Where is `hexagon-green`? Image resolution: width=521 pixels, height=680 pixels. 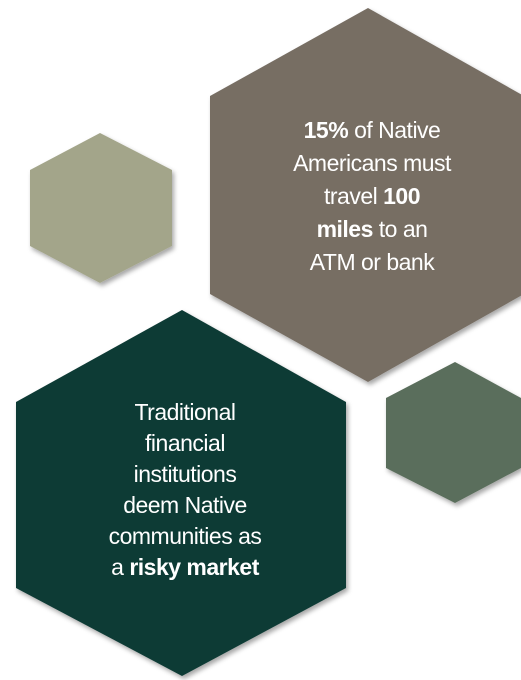
hexagon-green is located at coordinates (453, 432).